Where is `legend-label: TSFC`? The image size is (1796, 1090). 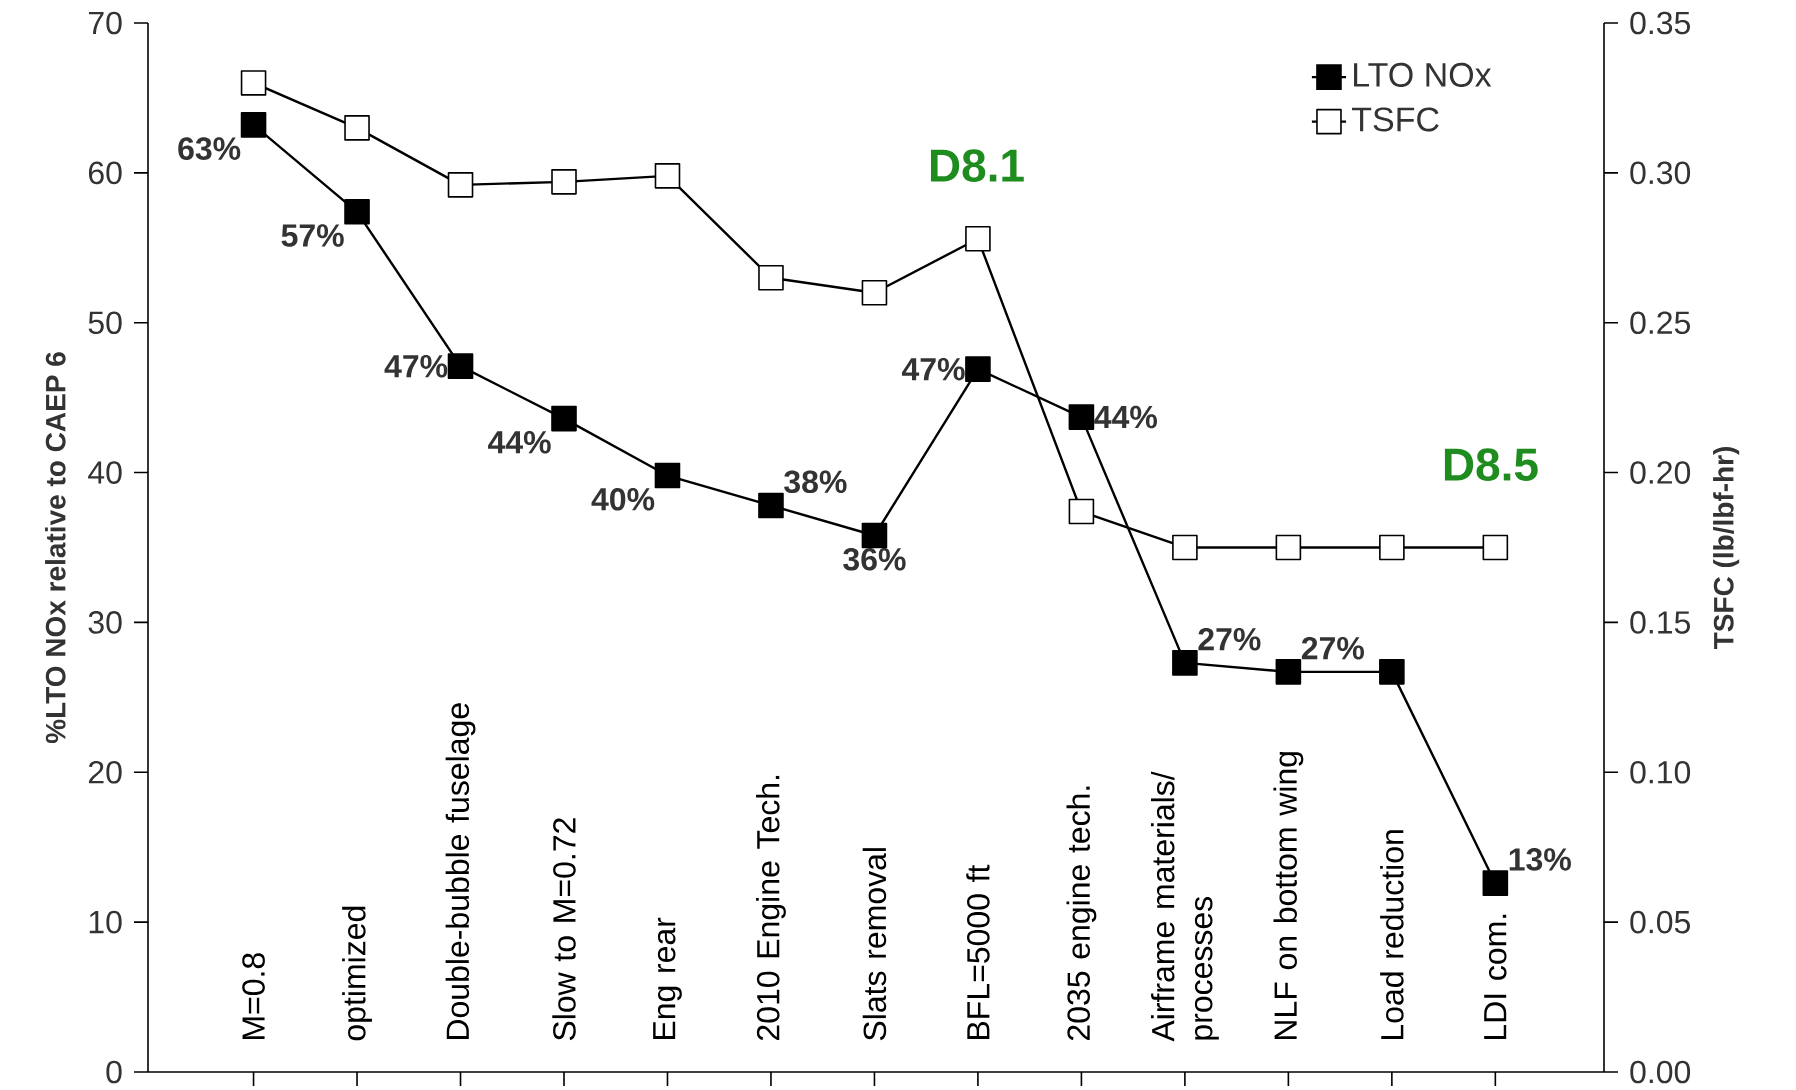 legend-label: TSFC is located at coordinates (1395, 119).